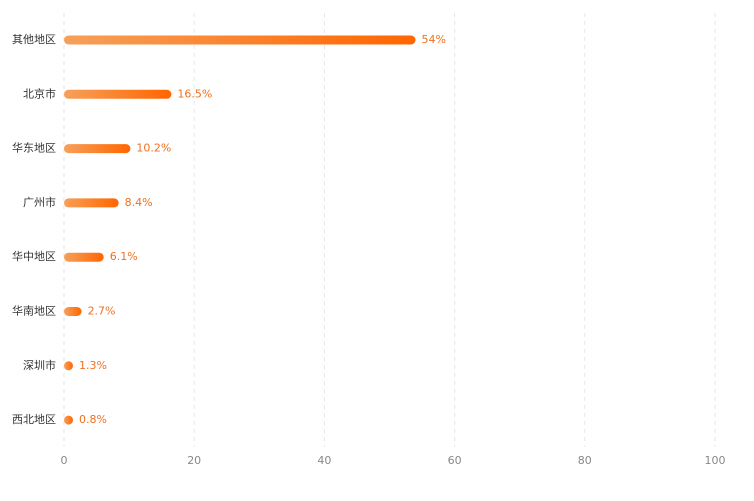 The width and height of the screenshot is (754, 501). What do you see at coordinates (64, 460) in the screenshot?
I see `x-tick-label: 0` at bounding box center [64, 460].